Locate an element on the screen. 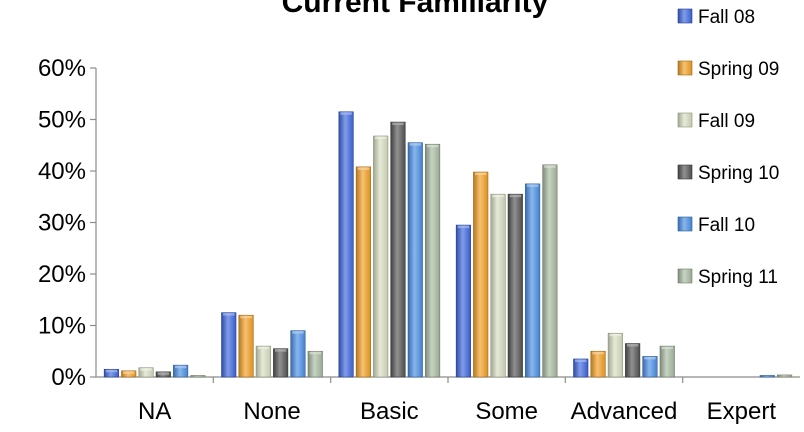 This screenshot has width=804, height=432. y-axis: 0% 10% 20% 30% 40% 50% 60% is located at coordinates (67, 223).